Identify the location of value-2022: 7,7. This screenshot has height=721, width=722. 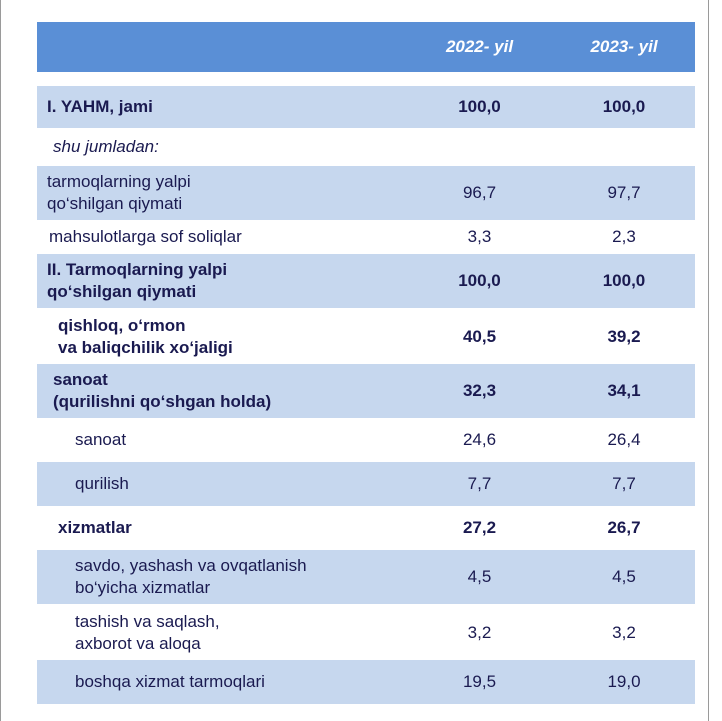
(479, 483).